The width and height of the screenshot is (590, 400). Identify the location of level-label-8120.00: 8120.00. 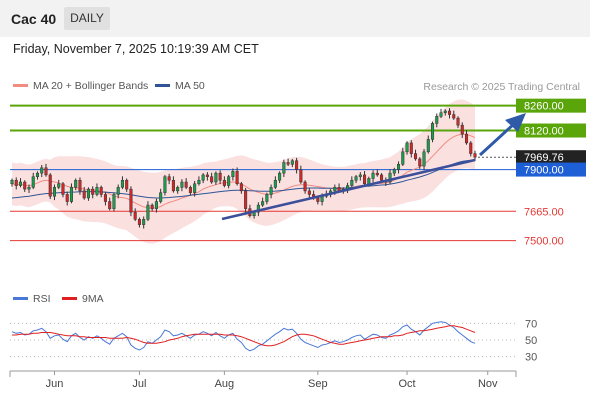
(544, 132).